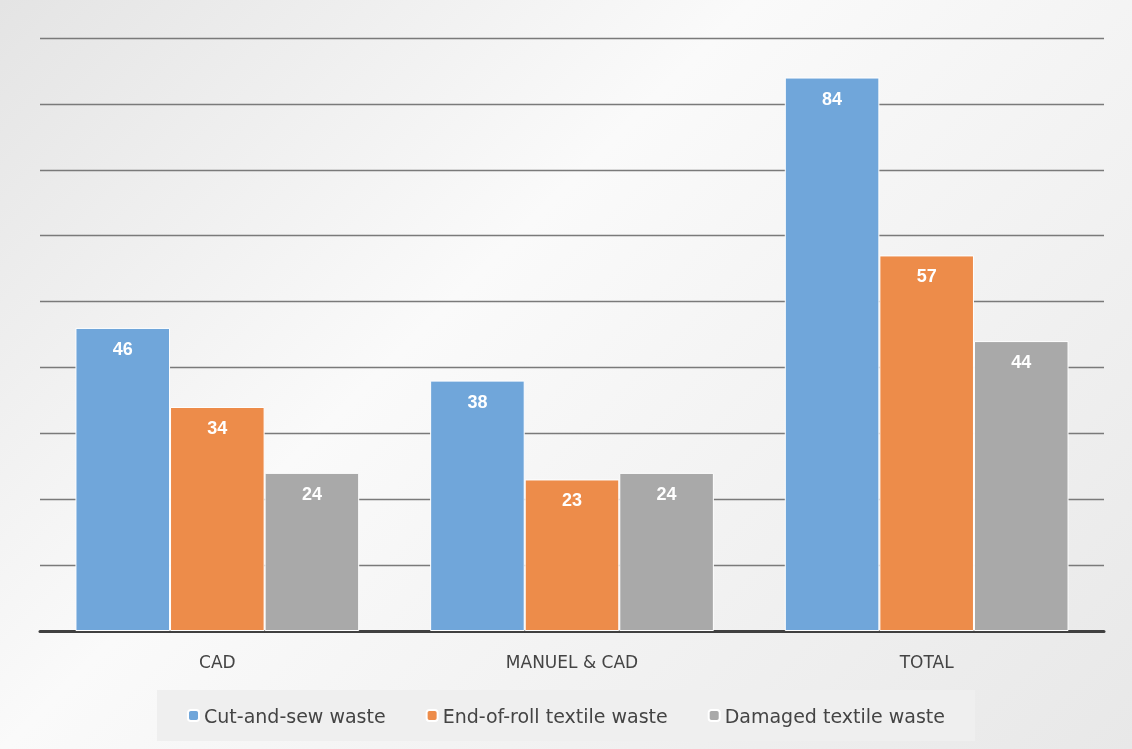 This screenshot has width=1132, height=749. What do you see at coordinates (217, 661) in the screenshot?
I see `x-tick-label: CAD` at bounding box center [217, 661].